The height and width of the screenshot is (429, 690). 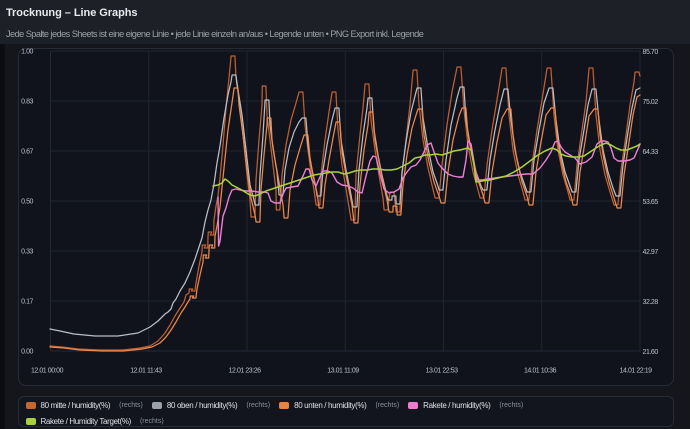 What do you see at coordinates (27, 102) in the screenshot?
I see `svg-text: 0.83` at bounding box center [27, 102].